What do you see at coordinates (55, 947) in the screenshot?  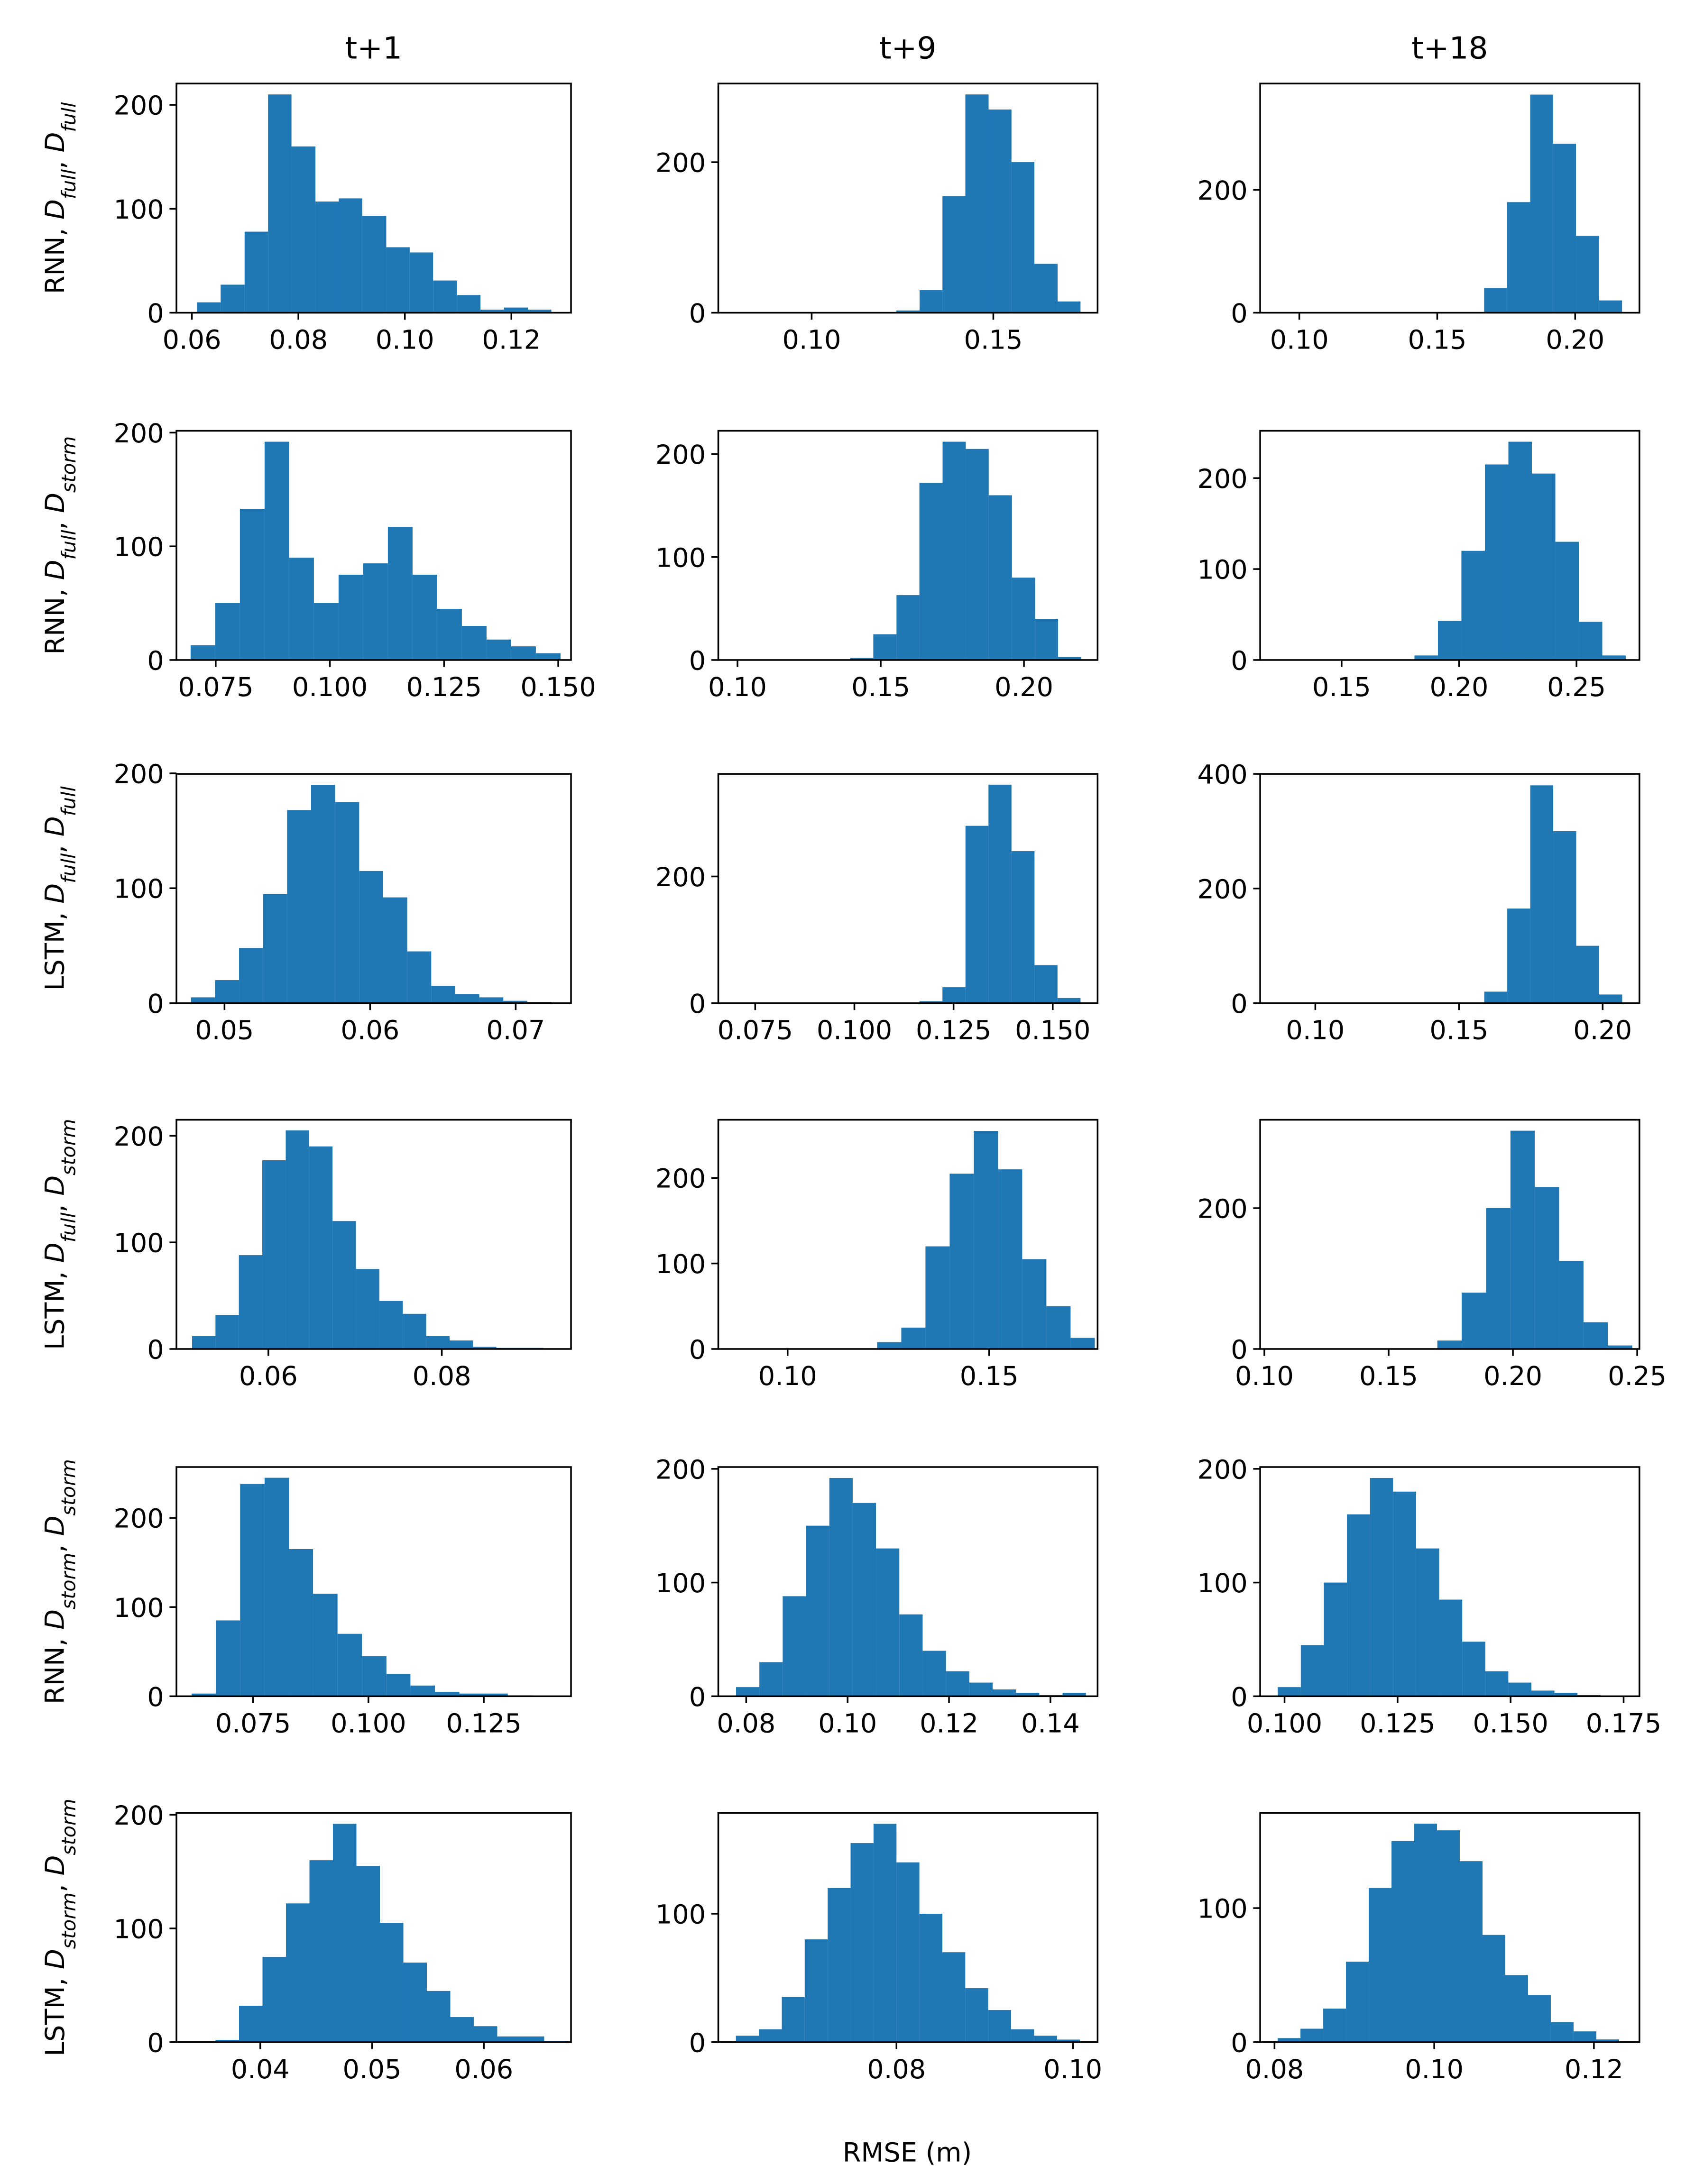 I see `y-label-part: LSTM,` at bounding box center [55, 947].